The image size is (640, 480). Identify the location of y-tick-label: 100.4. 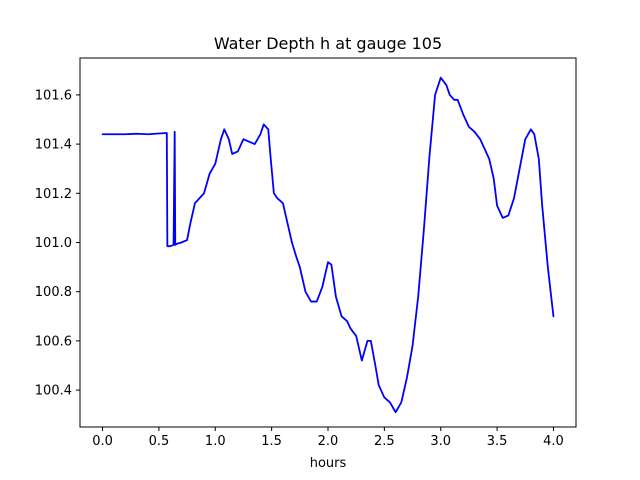
(53, 391).